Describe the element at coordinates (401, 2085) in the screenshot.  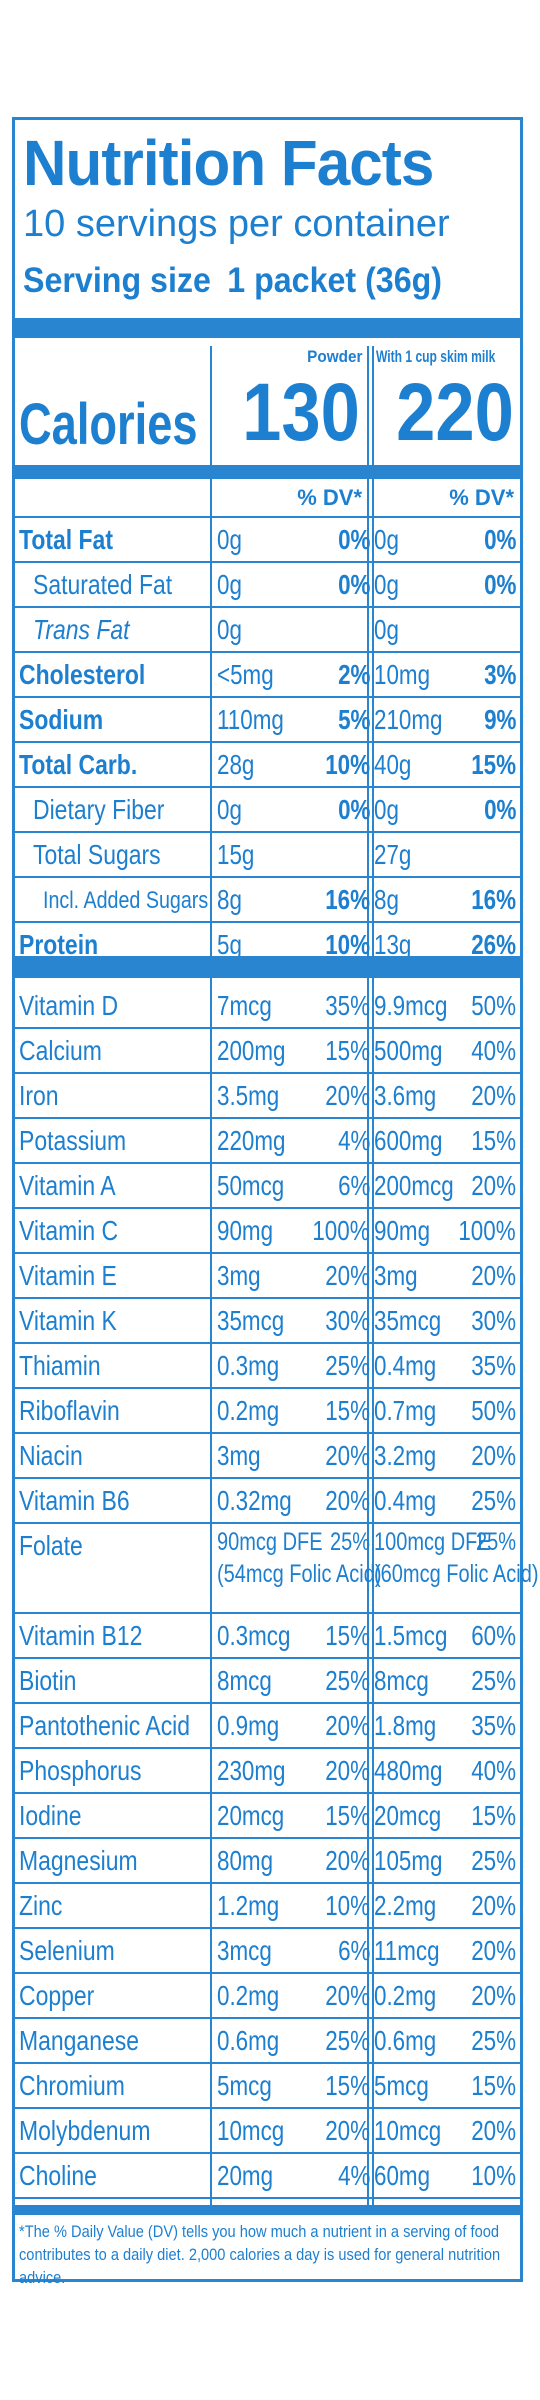
I see `amount-with-milk: 5mcg` at that location.